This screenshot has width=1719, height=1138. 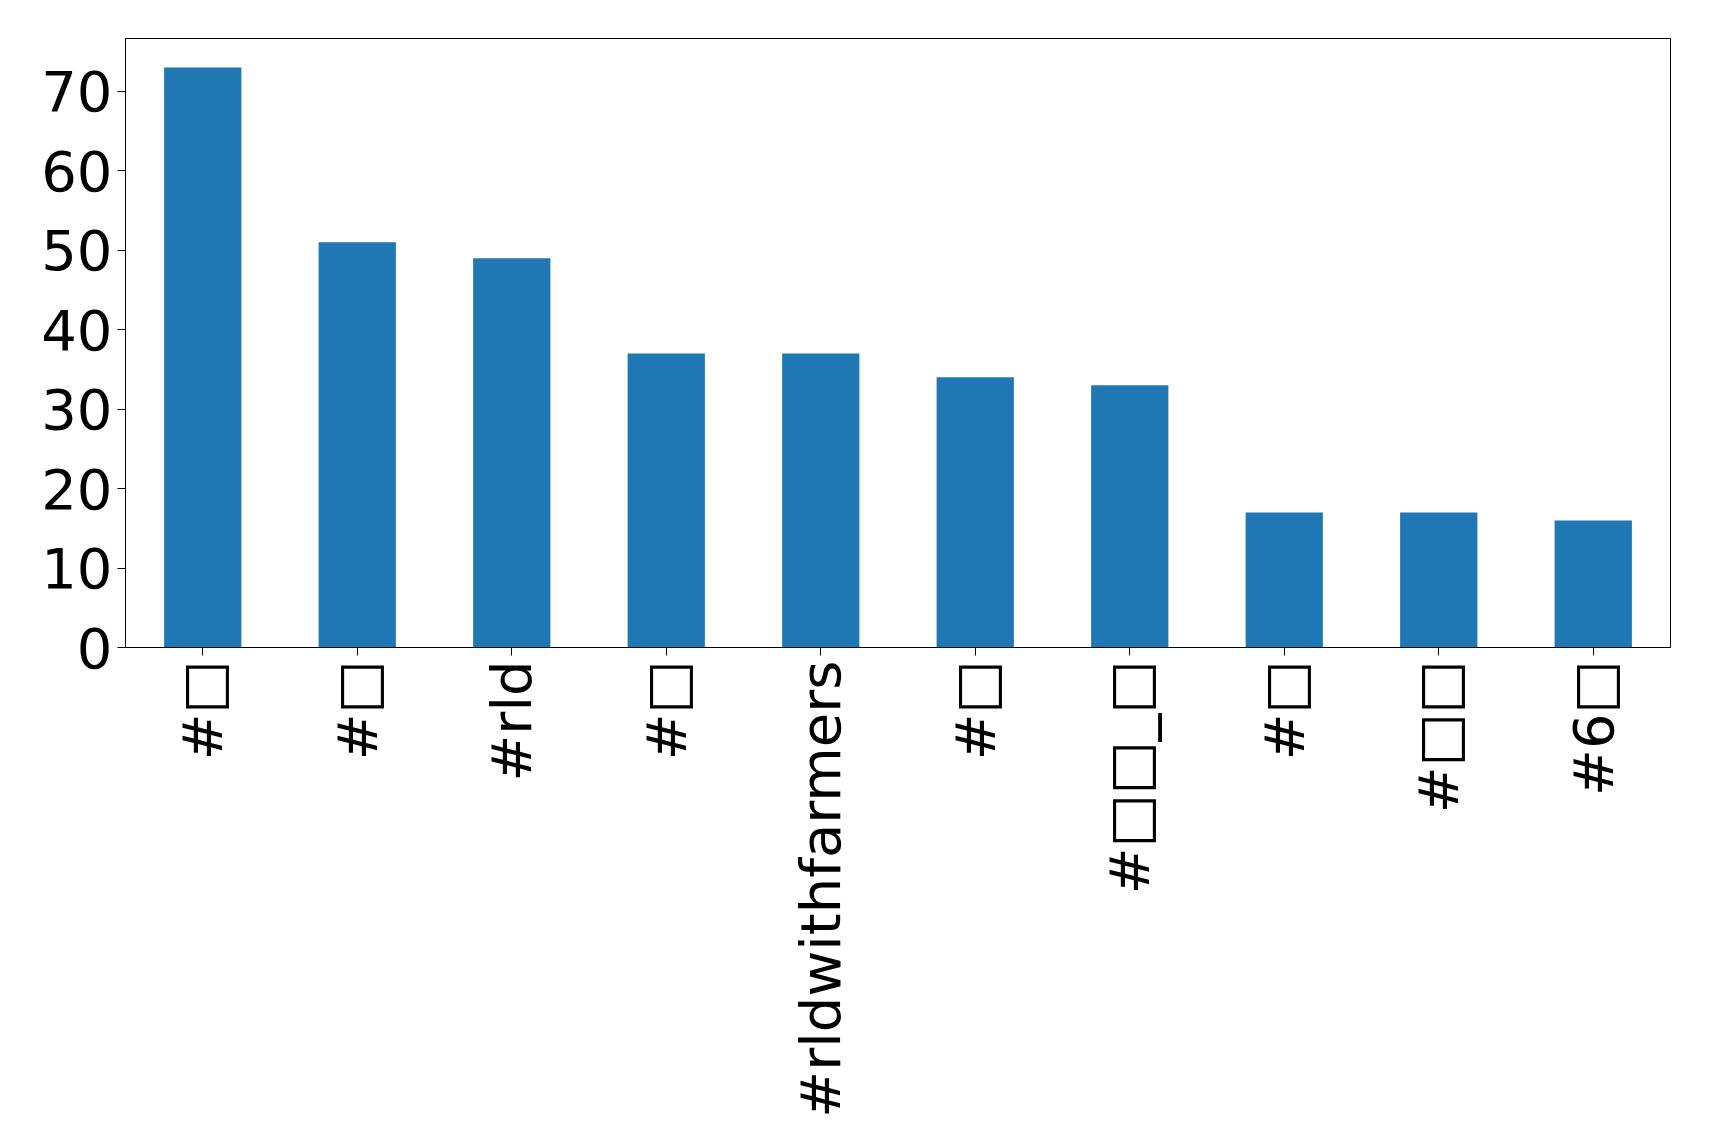 What do you see at coordinates (77, 251) in the screenshot?
I see `y-tick-label: 50` at bounding box center [77, 251].